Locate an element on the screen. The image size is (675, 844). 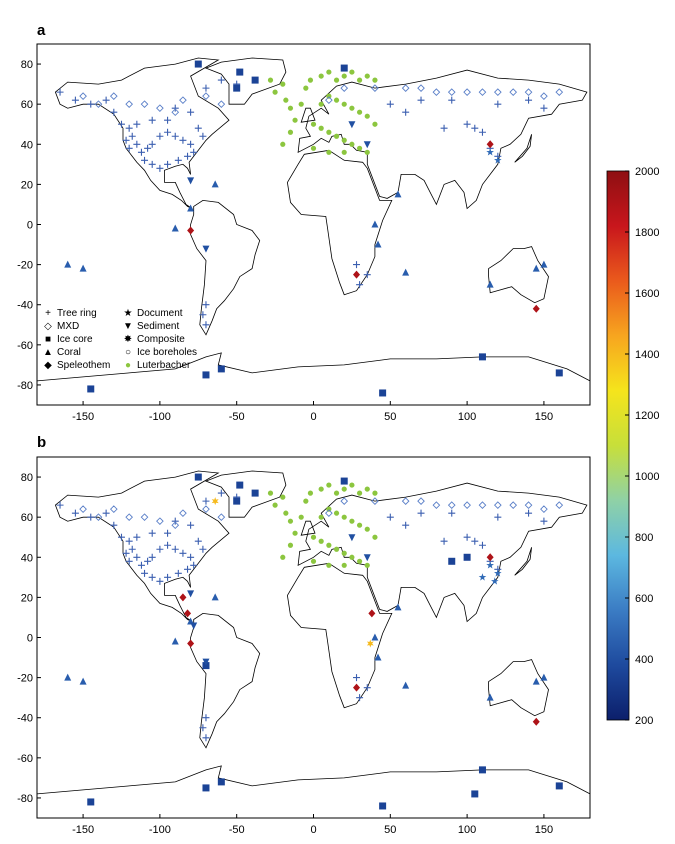
legend-symbol: ◇ is located at coordinates (48, 326).